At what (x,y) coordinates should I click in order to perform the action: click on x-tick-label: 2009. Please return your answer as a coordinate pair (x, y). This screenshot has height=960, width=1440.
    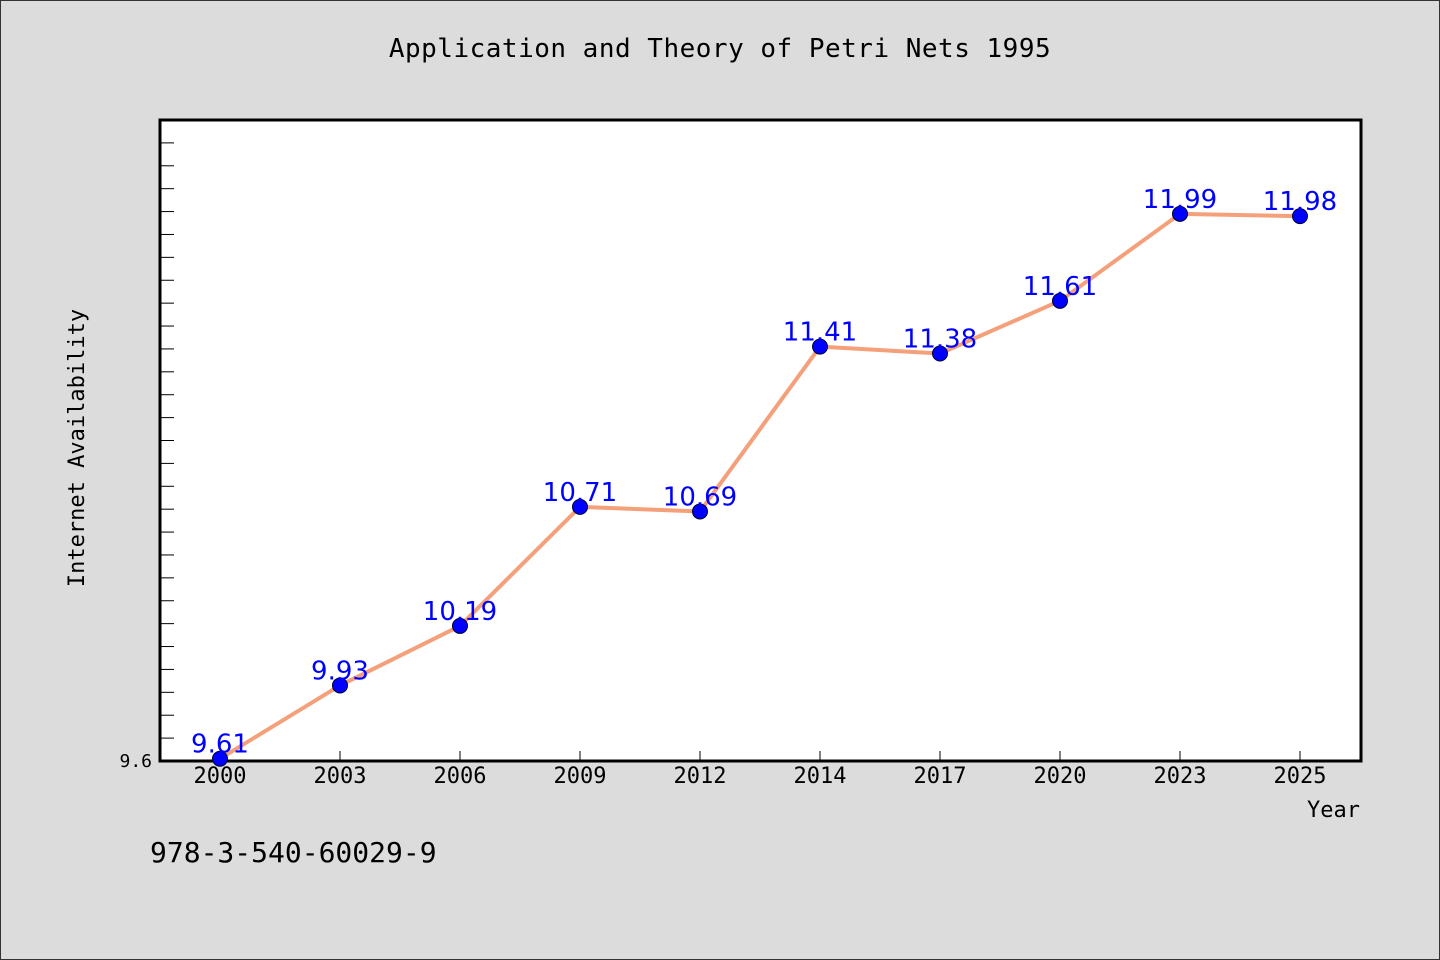
    Looking at the image, I should click on (580, 776).